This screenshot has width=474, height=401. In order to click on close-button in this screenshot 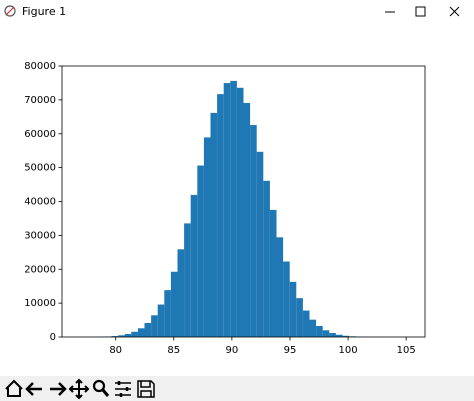, I will do `click(454, 11)`.